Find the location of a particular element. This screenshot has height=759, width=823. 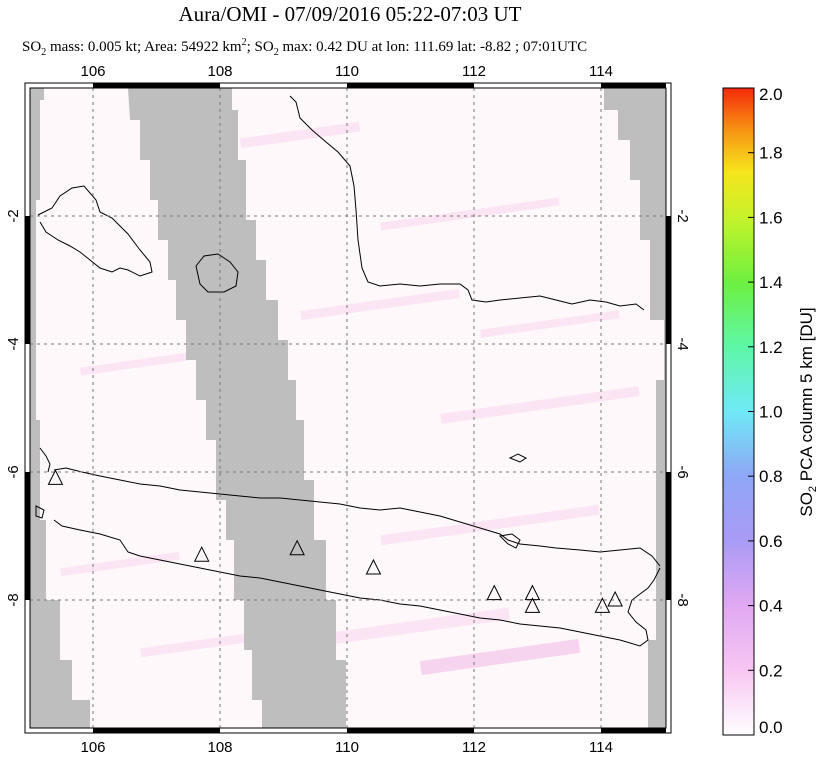

colorbar-label: SO2 PCA column 5 km [DU] is located at coordinates (808, 411).